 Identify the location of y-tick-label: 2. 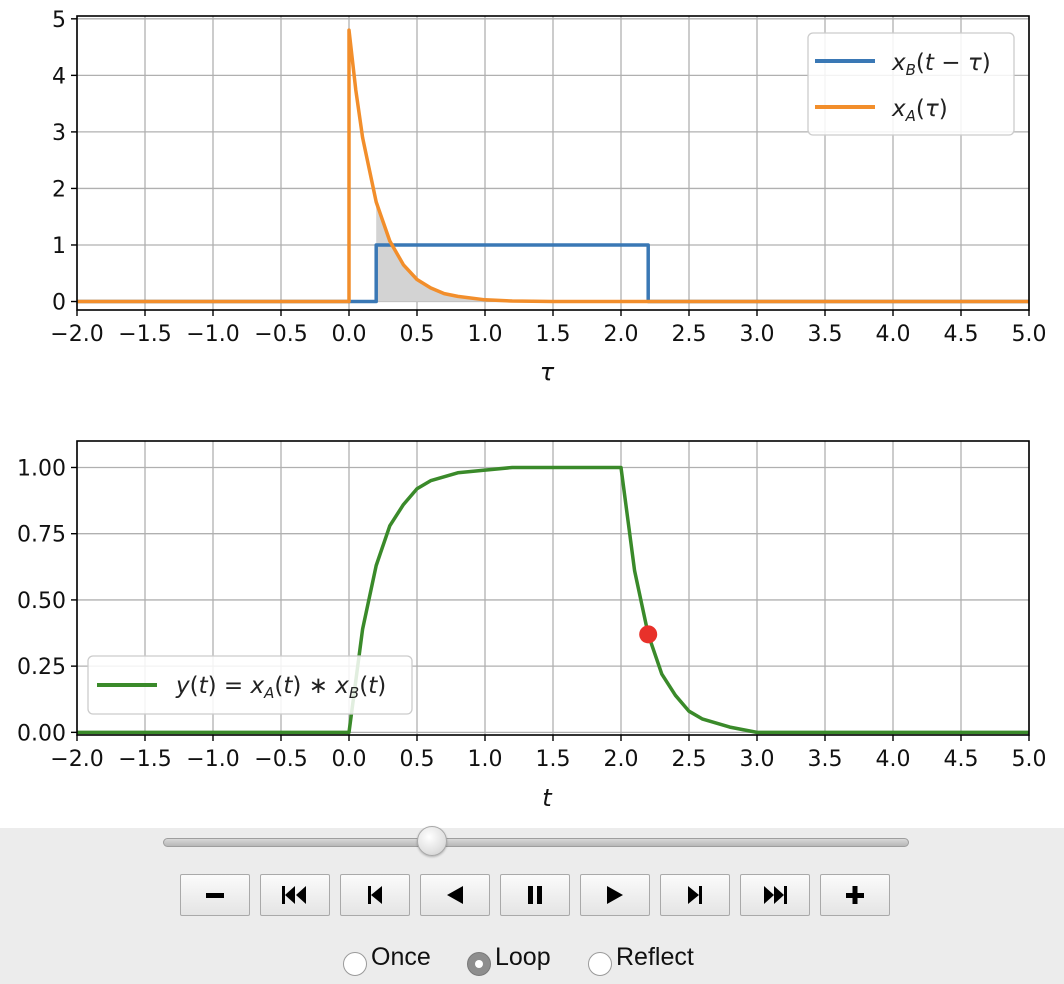
(59, 189).